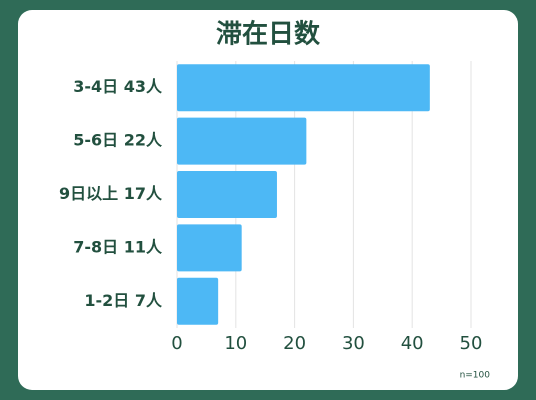 The image size is (536, 400). Describe the element at coordinates (235, 343) in the screenshot. I see `x-tick-label: 10` at that location.